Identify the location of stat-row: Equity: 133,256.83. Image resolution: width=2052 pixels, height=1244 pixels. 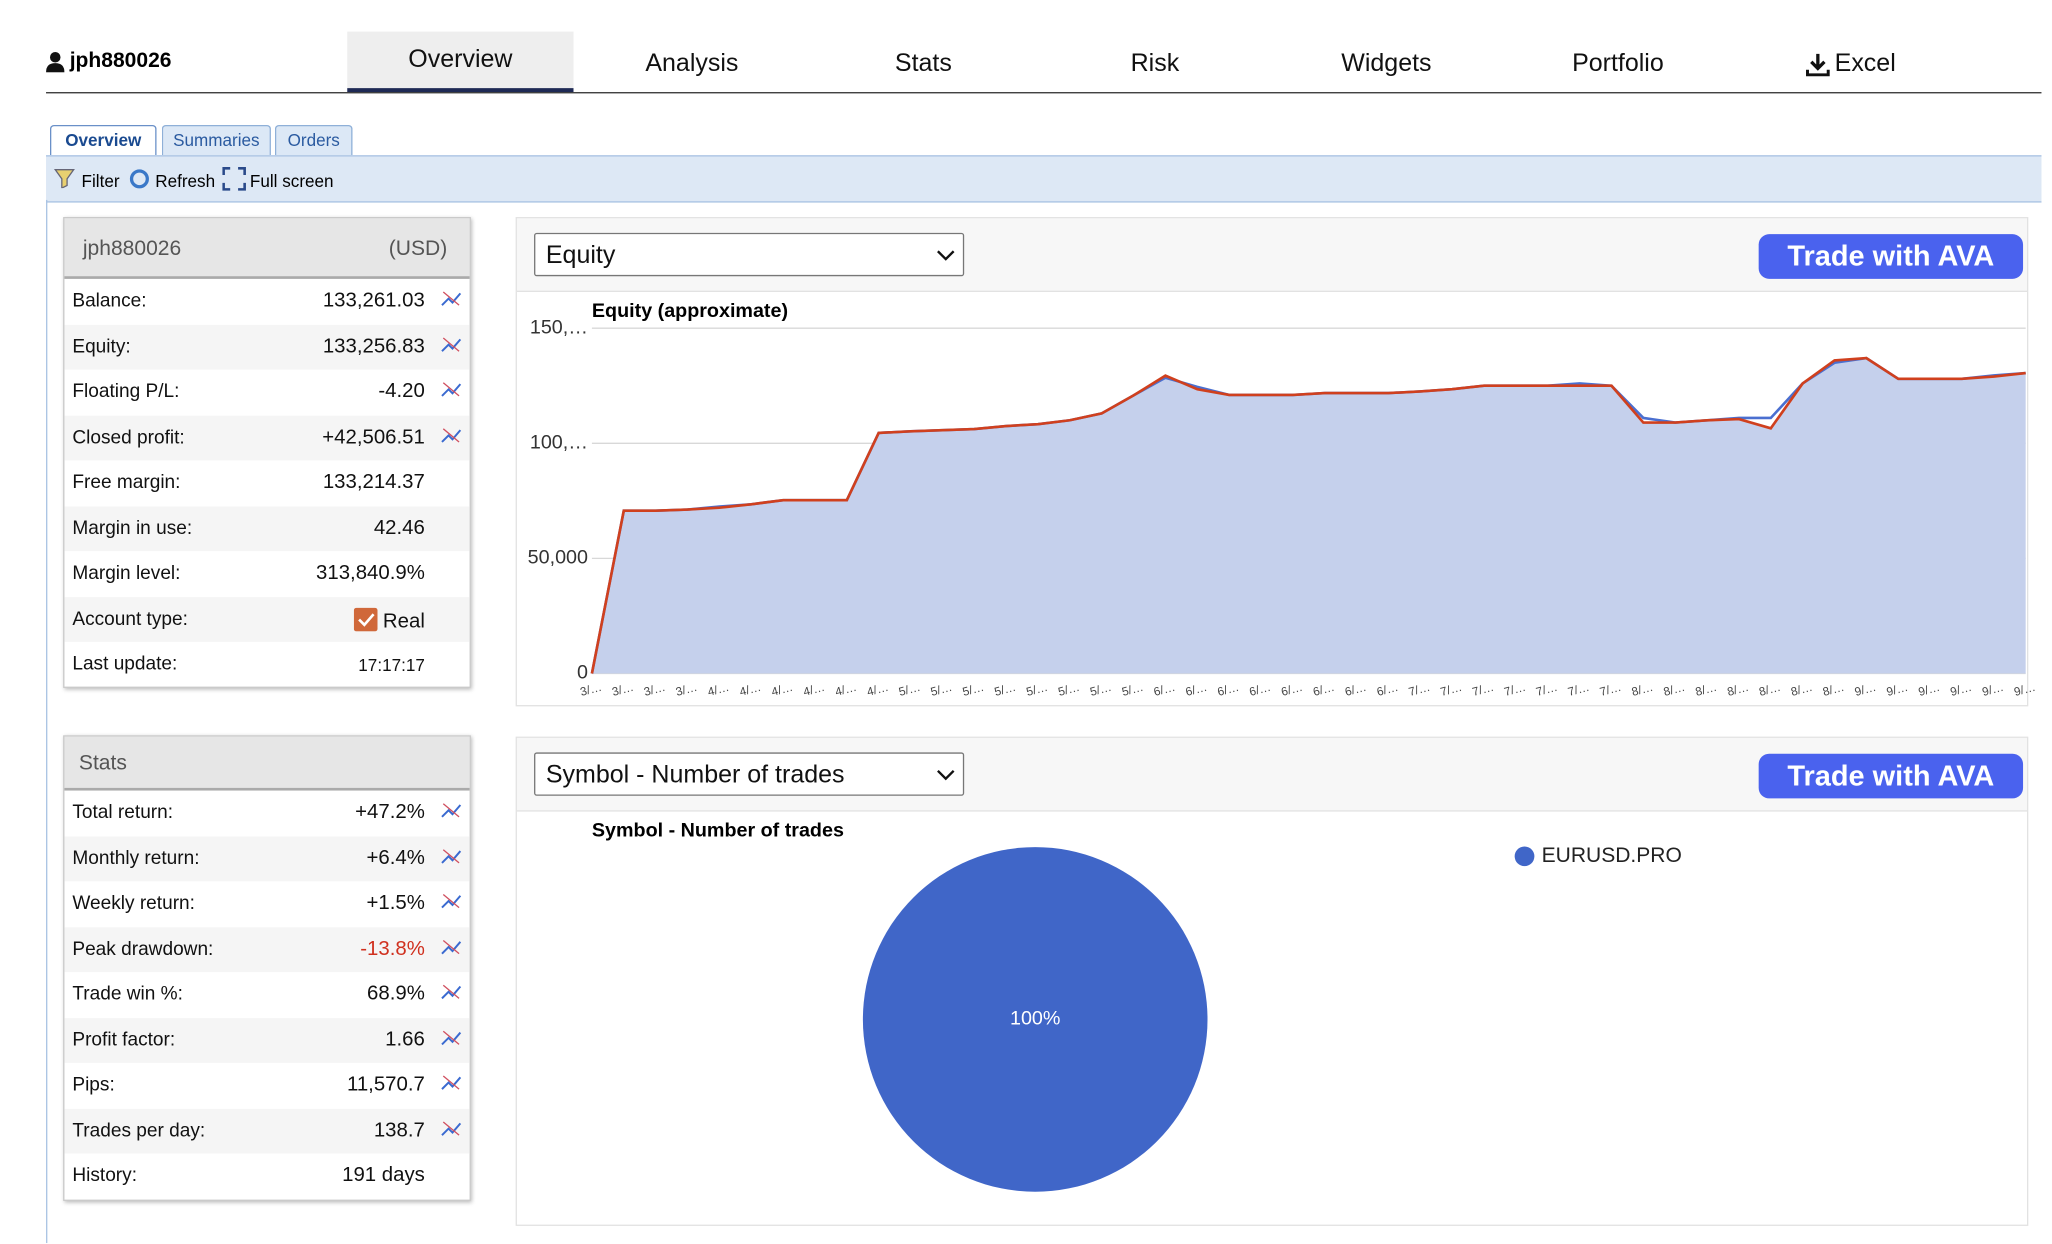
(267, 347).